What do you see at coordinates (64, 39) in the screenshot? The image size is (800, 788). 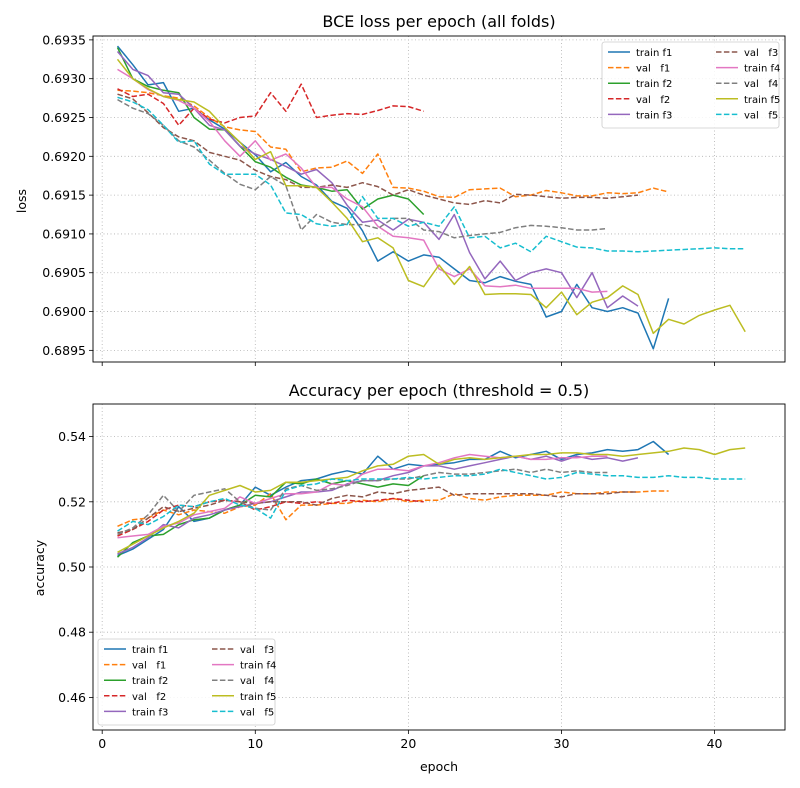 I see `loss-y-tick-label: 0.6935` at bounding box center [64, 39].